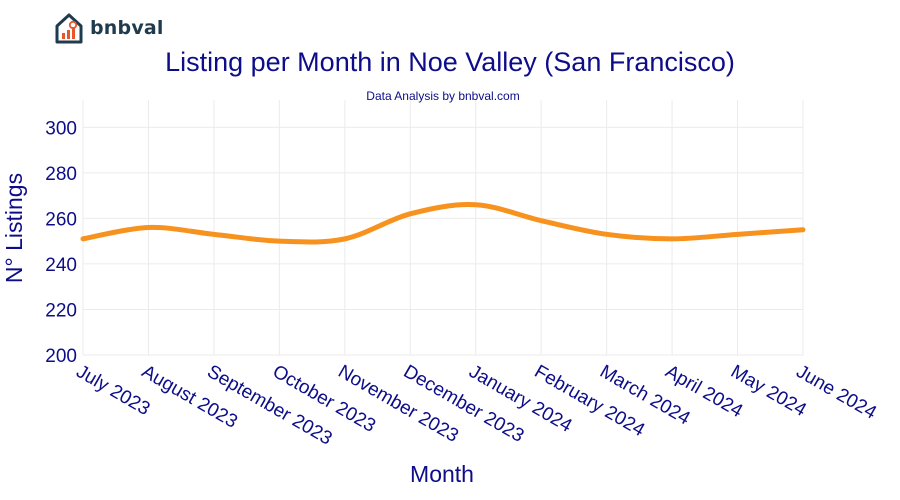  I want to click on y-tick-label: 260, so click(61, 219).